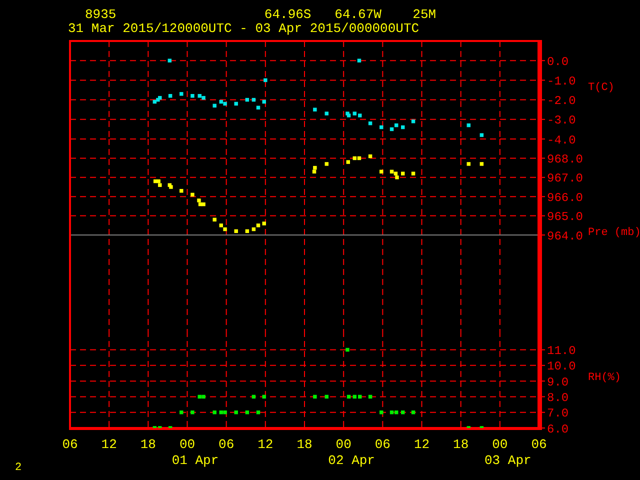  Describe the element at coordinates (561, 101) in the screenshot. I see `y-tick-label: -2.0` at that location.